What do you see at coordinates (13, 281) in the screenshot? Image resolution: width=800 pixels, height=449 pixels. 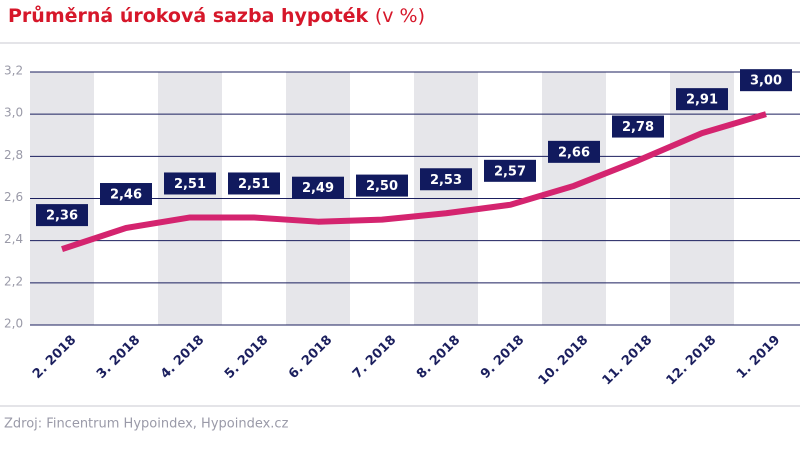 I see `y-tick-label: 2,2` at bounding box center [13, 281].